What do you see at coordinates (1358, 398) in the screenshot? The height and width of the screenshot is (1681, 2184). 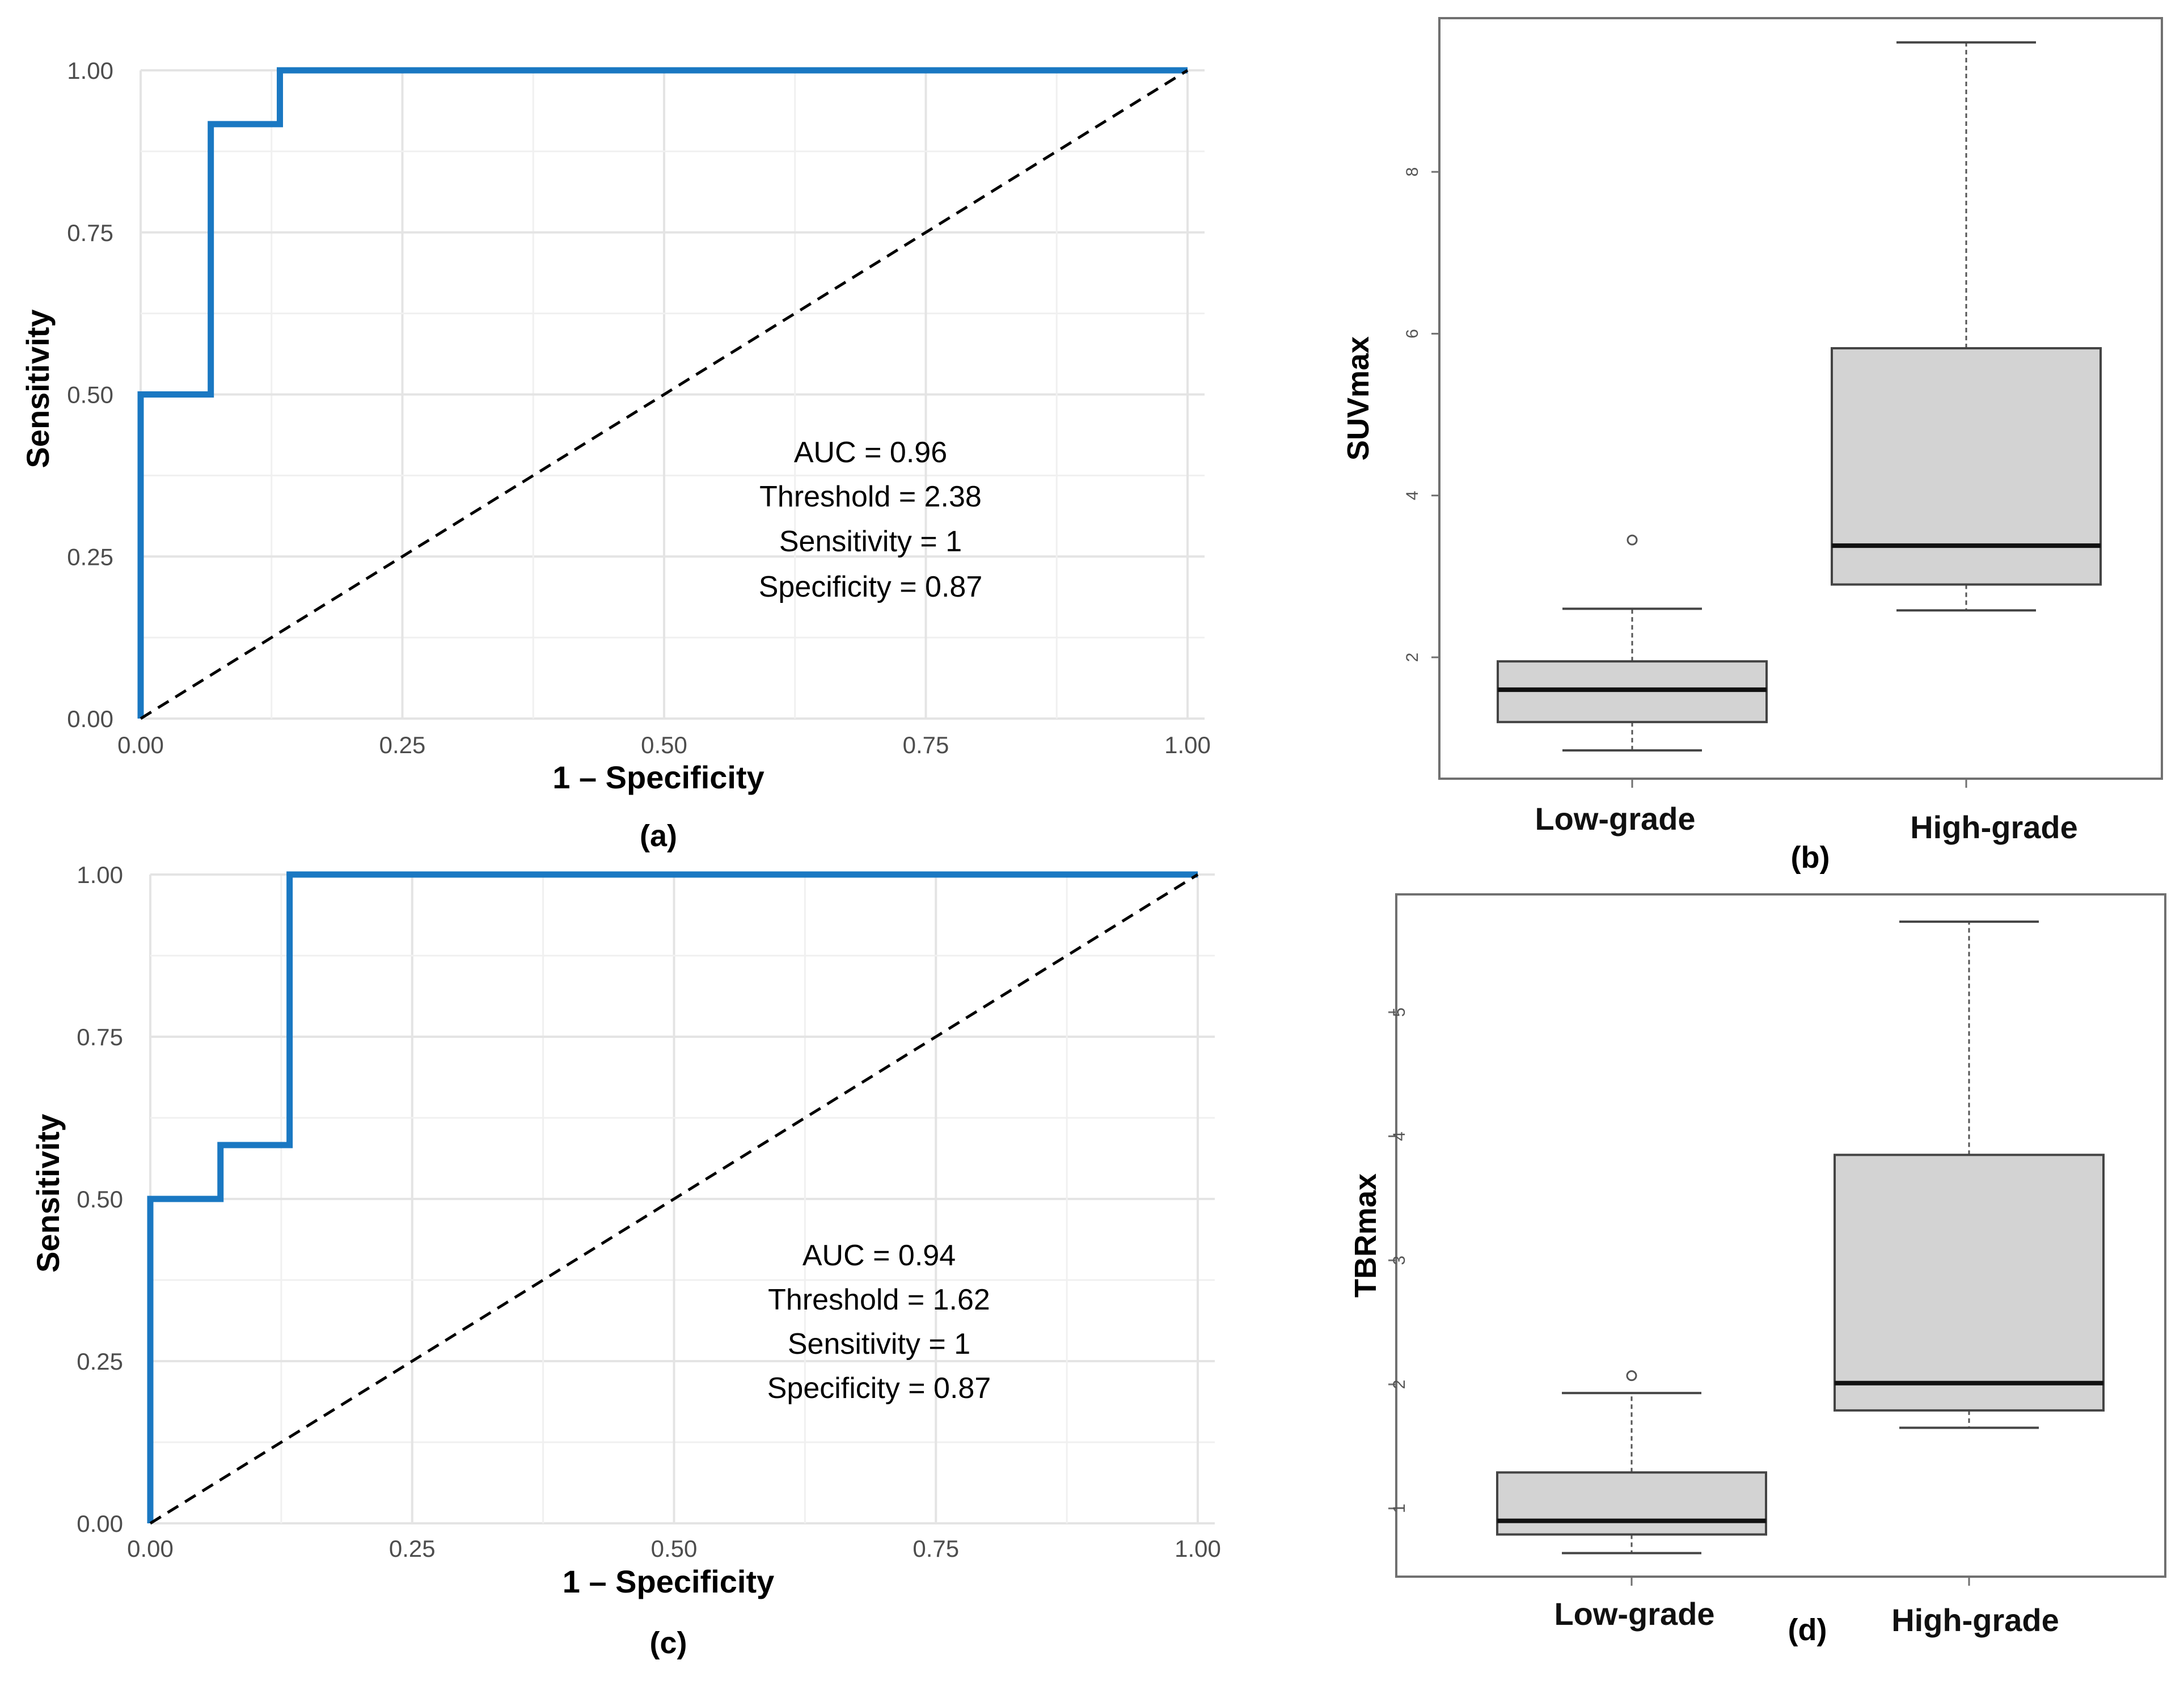 I see `y-axis-title: SUVmax` at bounding box center [1358, 398].